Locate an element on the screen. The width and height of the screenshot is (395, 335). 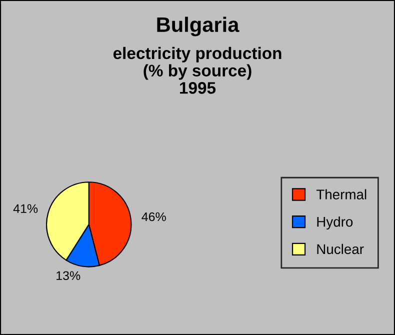
data-label: 41% is located at coordinates (25, 208).